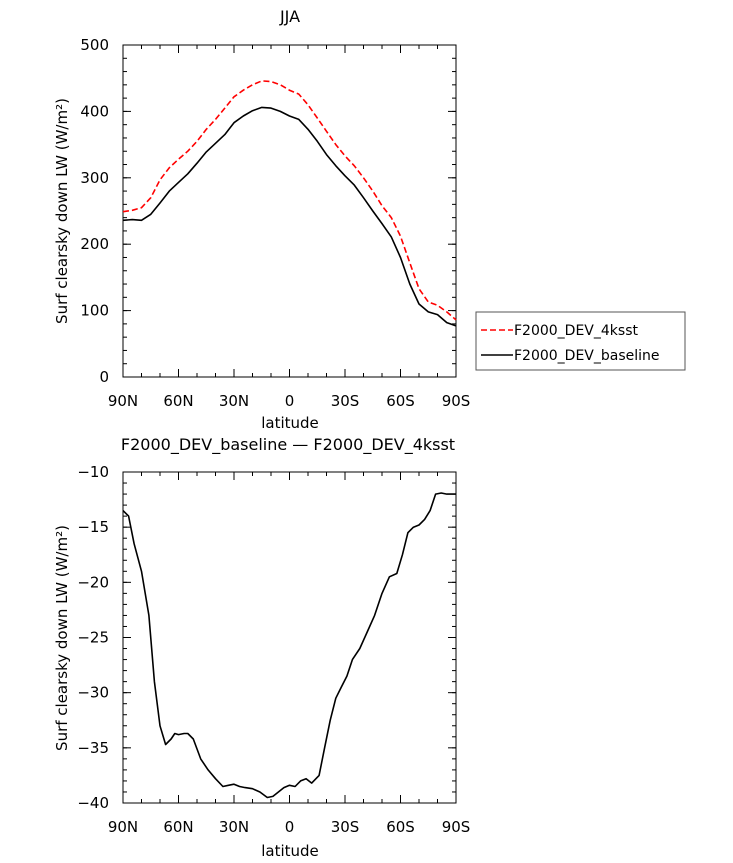 Image resolution: width=733 pixels, height=863 pixels. Describe the element at coordinates (290, 423) in the screenshot. I see `top-chart-xlabel: latitude` at that location.